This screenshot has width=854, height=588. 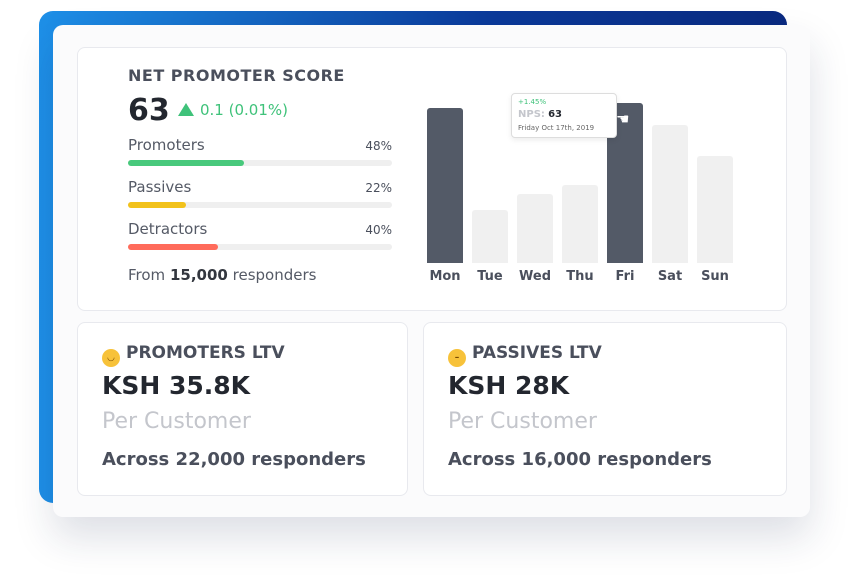 I want to click on promoters-row: Promoters 48%, so click(x=260, y=151).